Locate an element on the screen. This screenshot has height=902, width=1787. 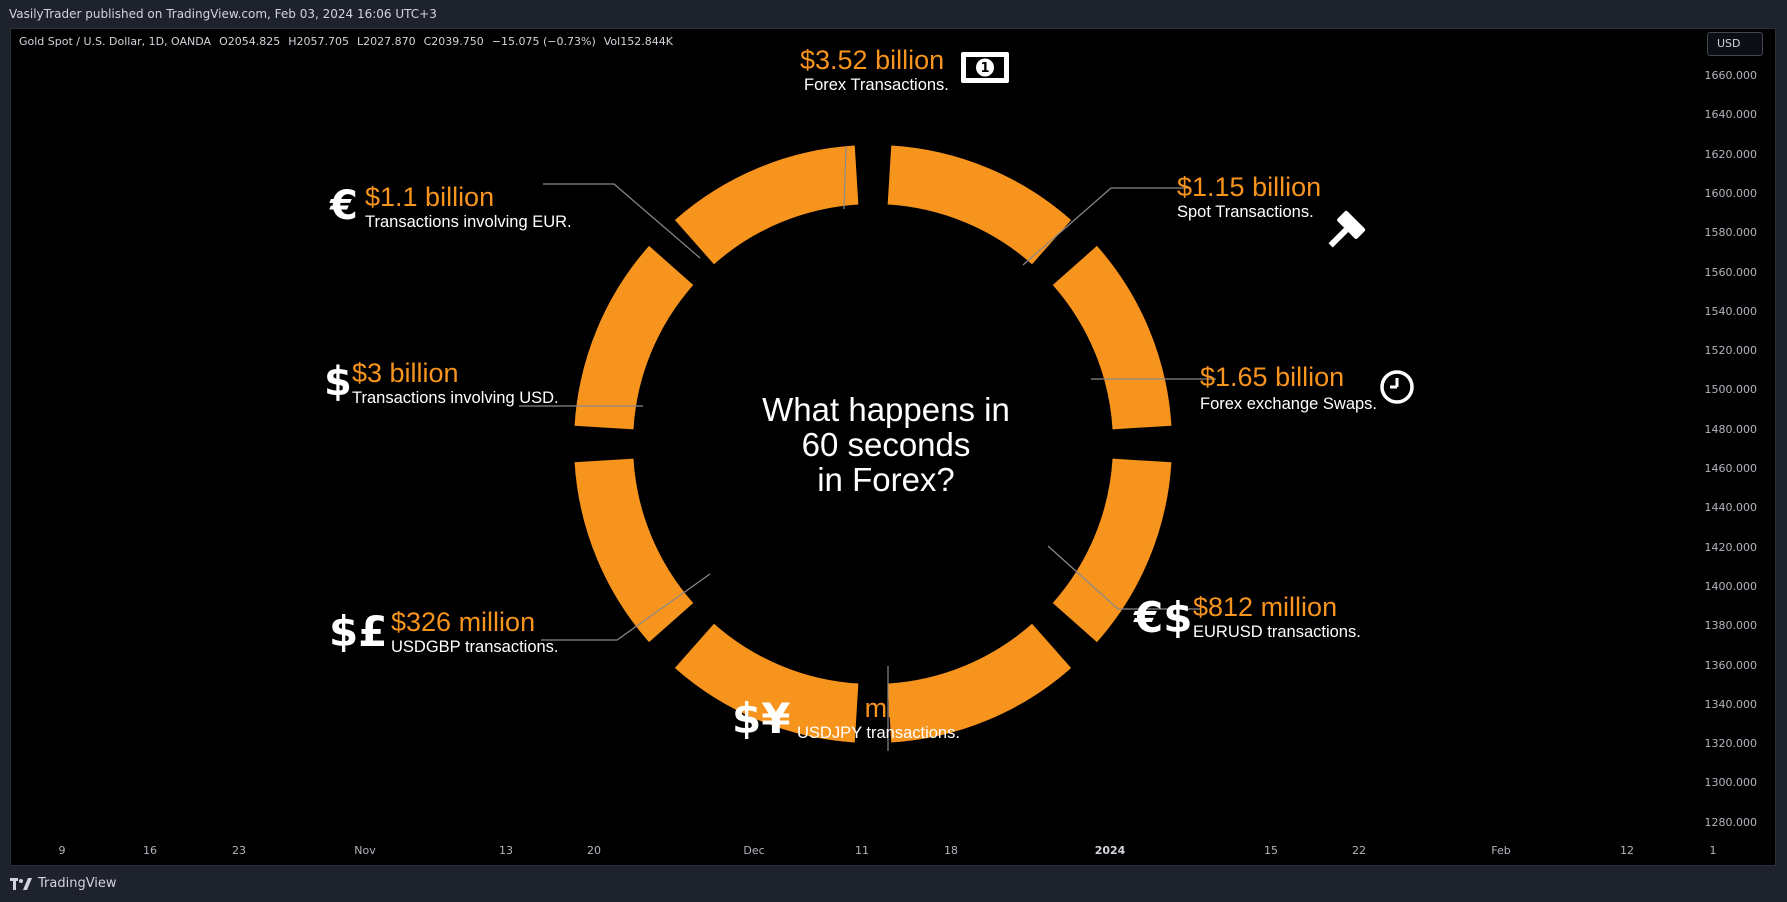
price-tick: 1280.000 is located at coordinates (1731, 822).